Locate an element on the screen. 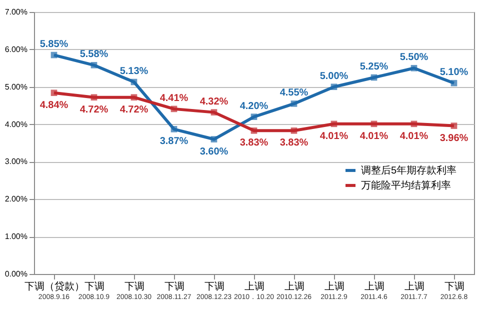 The image size is (500, 317). y-tick-label: 5.00% is located at coordinates (16, 87).